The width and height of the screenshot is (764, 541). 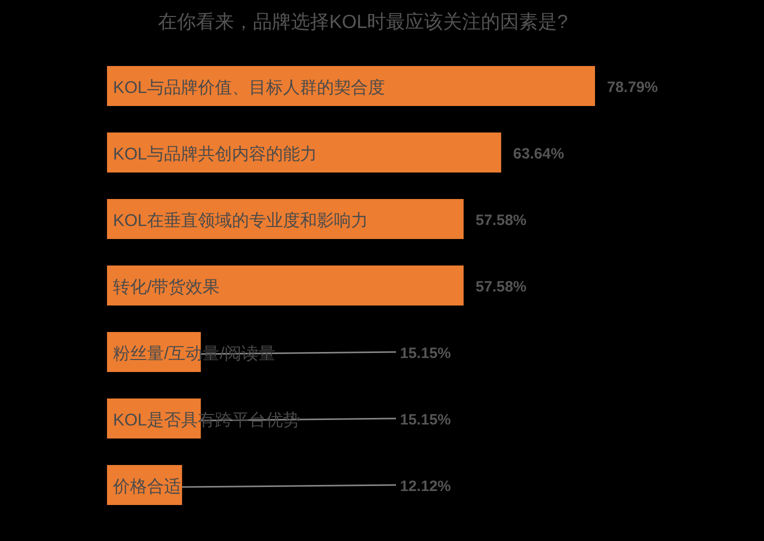 What do you see at coordinates (146, 486) in the screenshot?
I see `y-tick-label: 价格合适` at bounding box center [146, 486].